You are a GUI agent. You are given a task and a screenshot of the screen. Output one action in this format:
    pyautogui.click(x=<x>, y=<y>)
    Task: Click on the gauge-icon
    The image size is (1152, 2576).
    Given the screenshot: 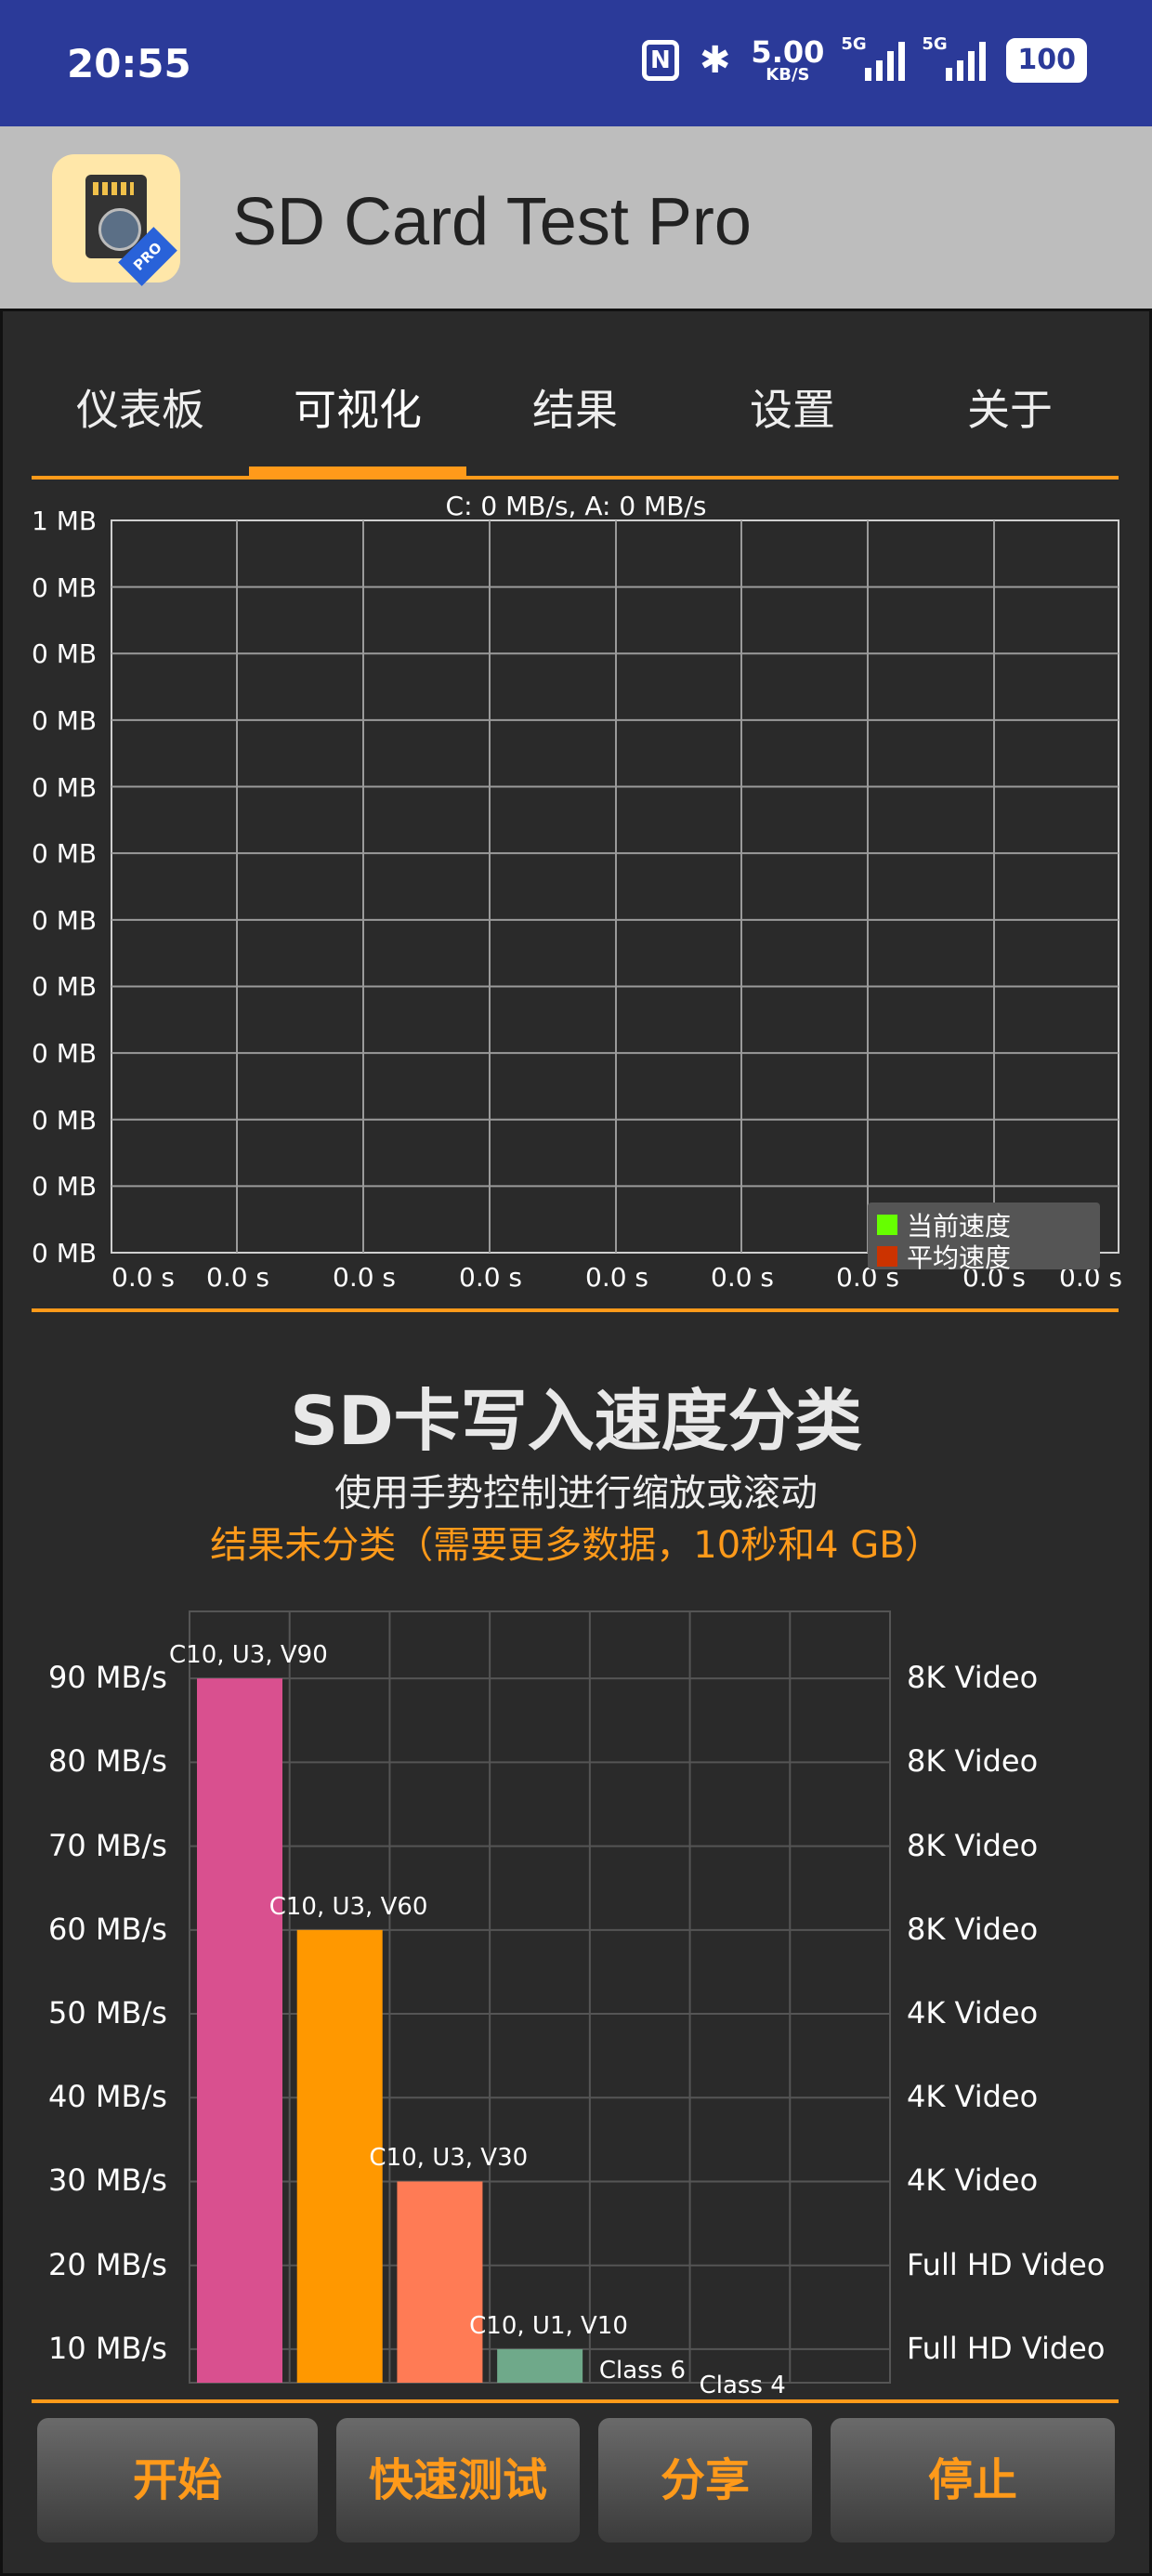 What is the action you would take?
    pyautogui.click(x=120, y=229)
    